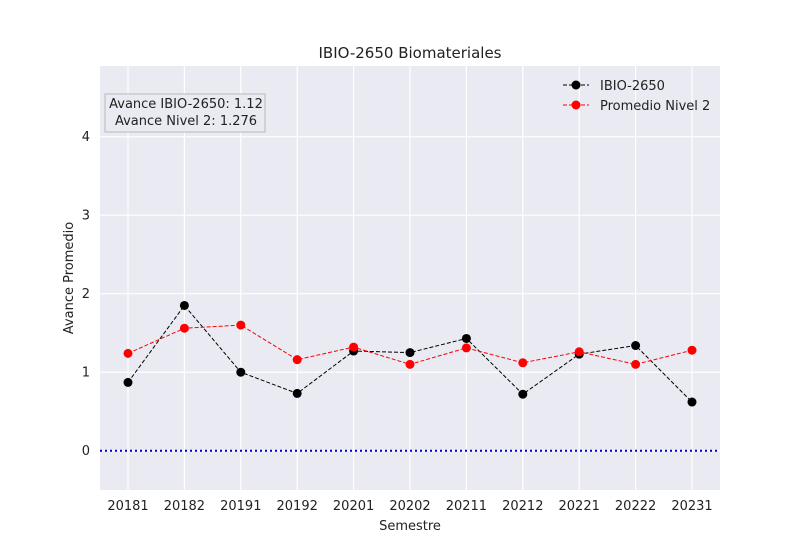 The width and height of the screenshot is (800, 554). I want to click on legend-item-promedio-nivel-2: Promedio Nivel 2, so click(636, 106).